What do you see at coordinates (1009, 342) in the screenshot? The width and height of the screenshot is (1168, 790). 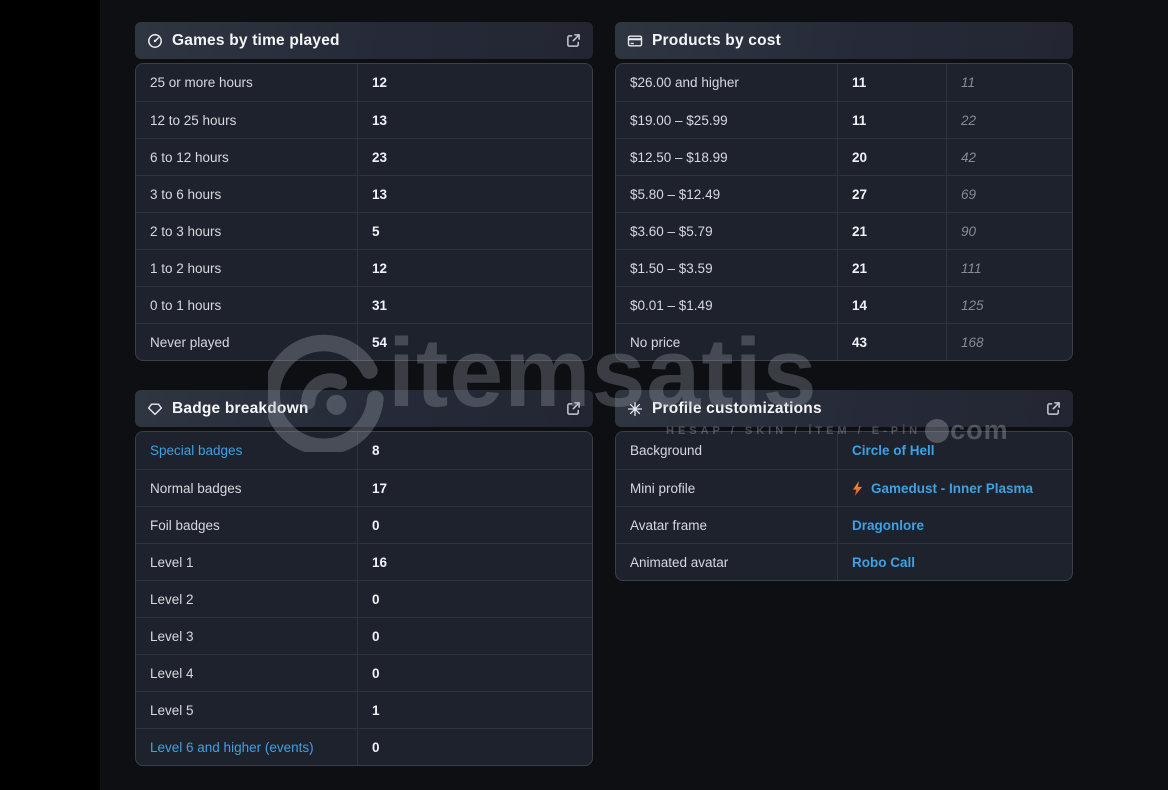 I see `row-cumulative-count: 168` at bounding box center [1009, 342].